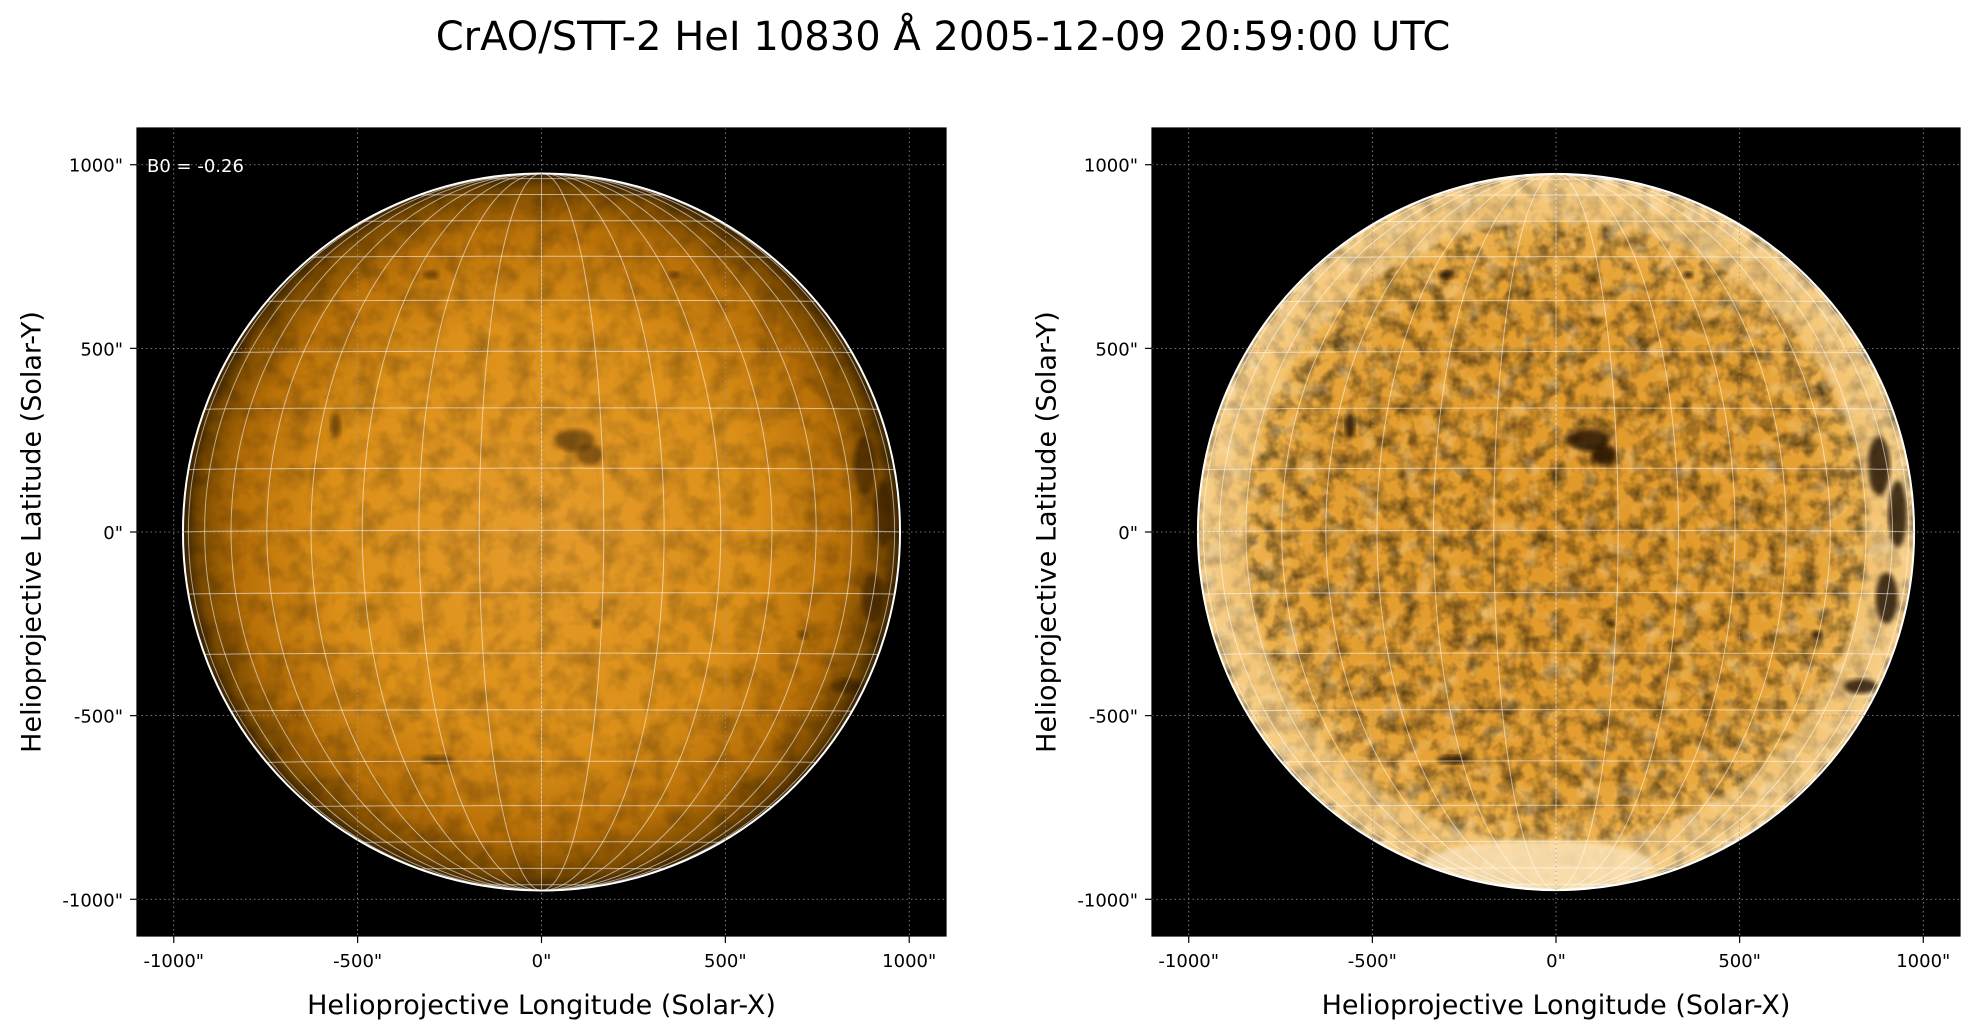 The height and width of the screenshot is (1026, 1971). I want to click on b0-annotation: B0 = -0.26, so click(195, 166).